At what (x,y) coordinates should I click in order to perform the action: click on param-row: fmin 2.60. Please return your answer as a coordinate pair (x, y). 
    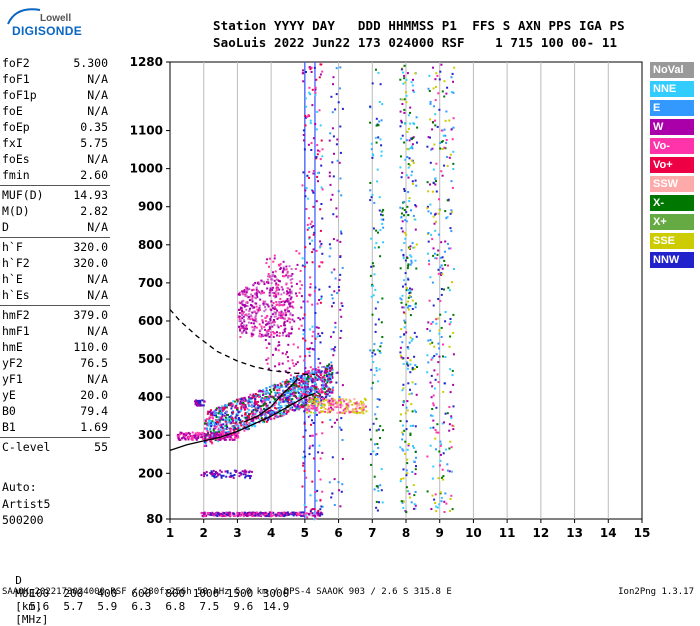
    Looking at the image, I should click on (55, 176).